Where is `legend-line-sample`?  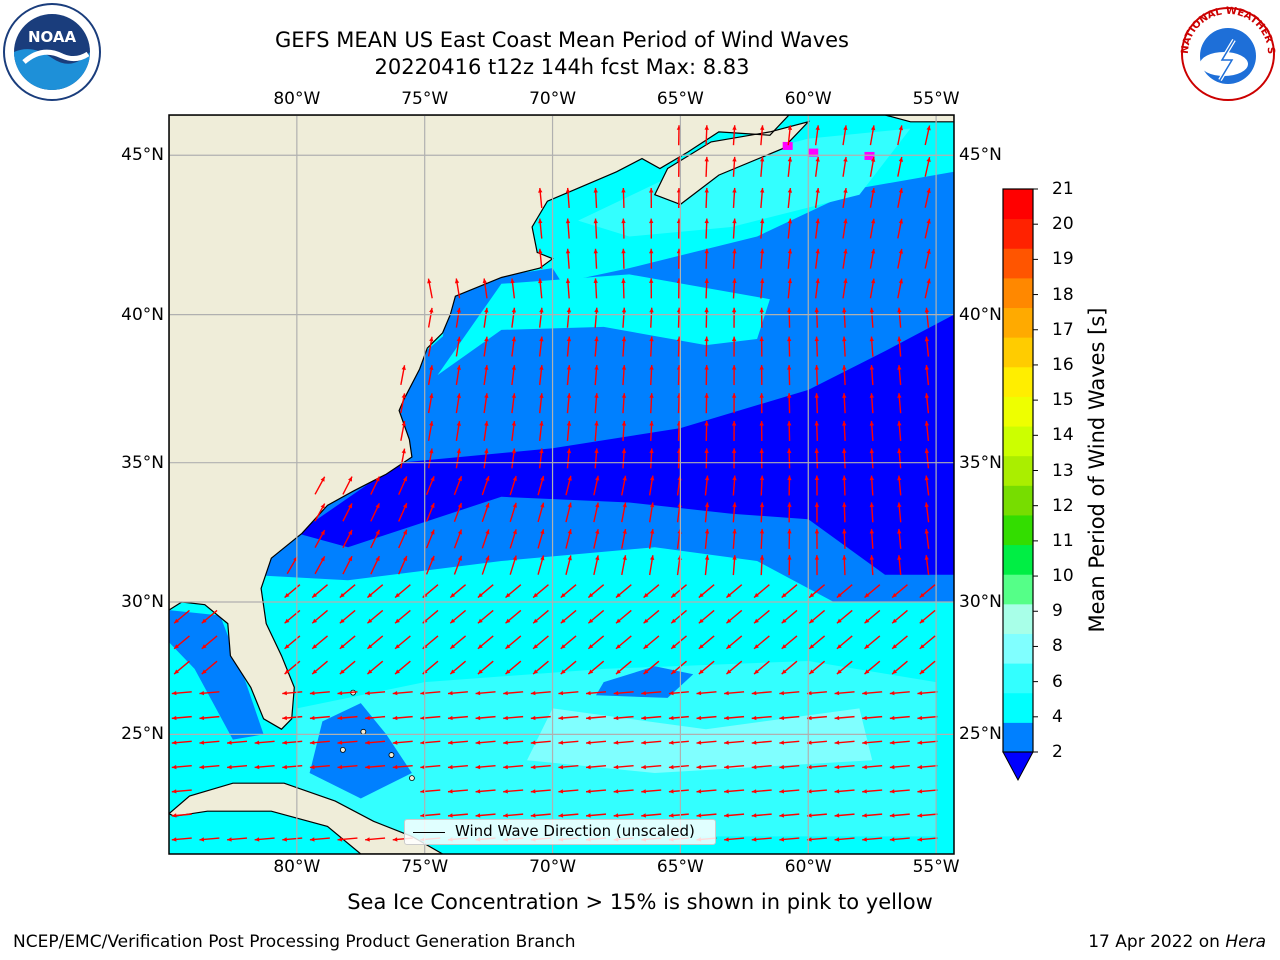
legend-line-sample is located at coordinates (429, 832).